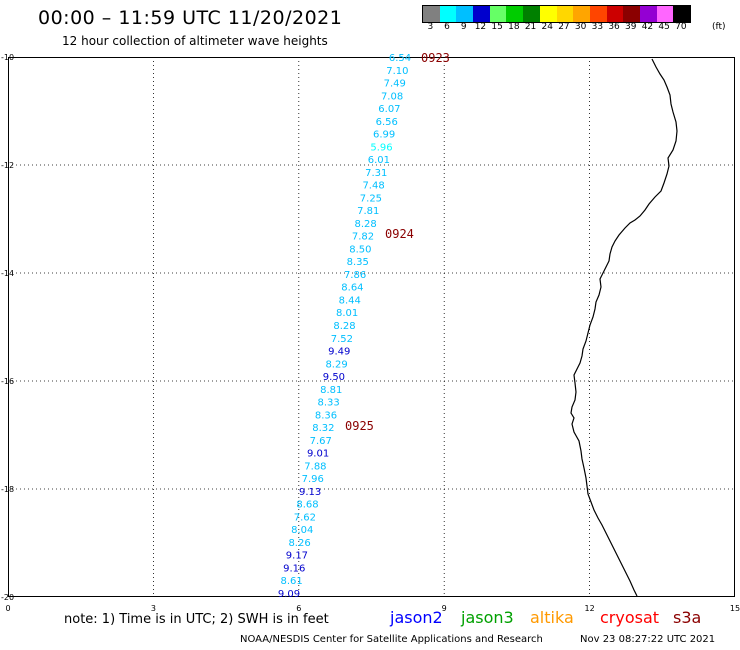  Describe the element at coordinates (480, 27) in the screenshot. I see `color-scale-label: 12` at that location.